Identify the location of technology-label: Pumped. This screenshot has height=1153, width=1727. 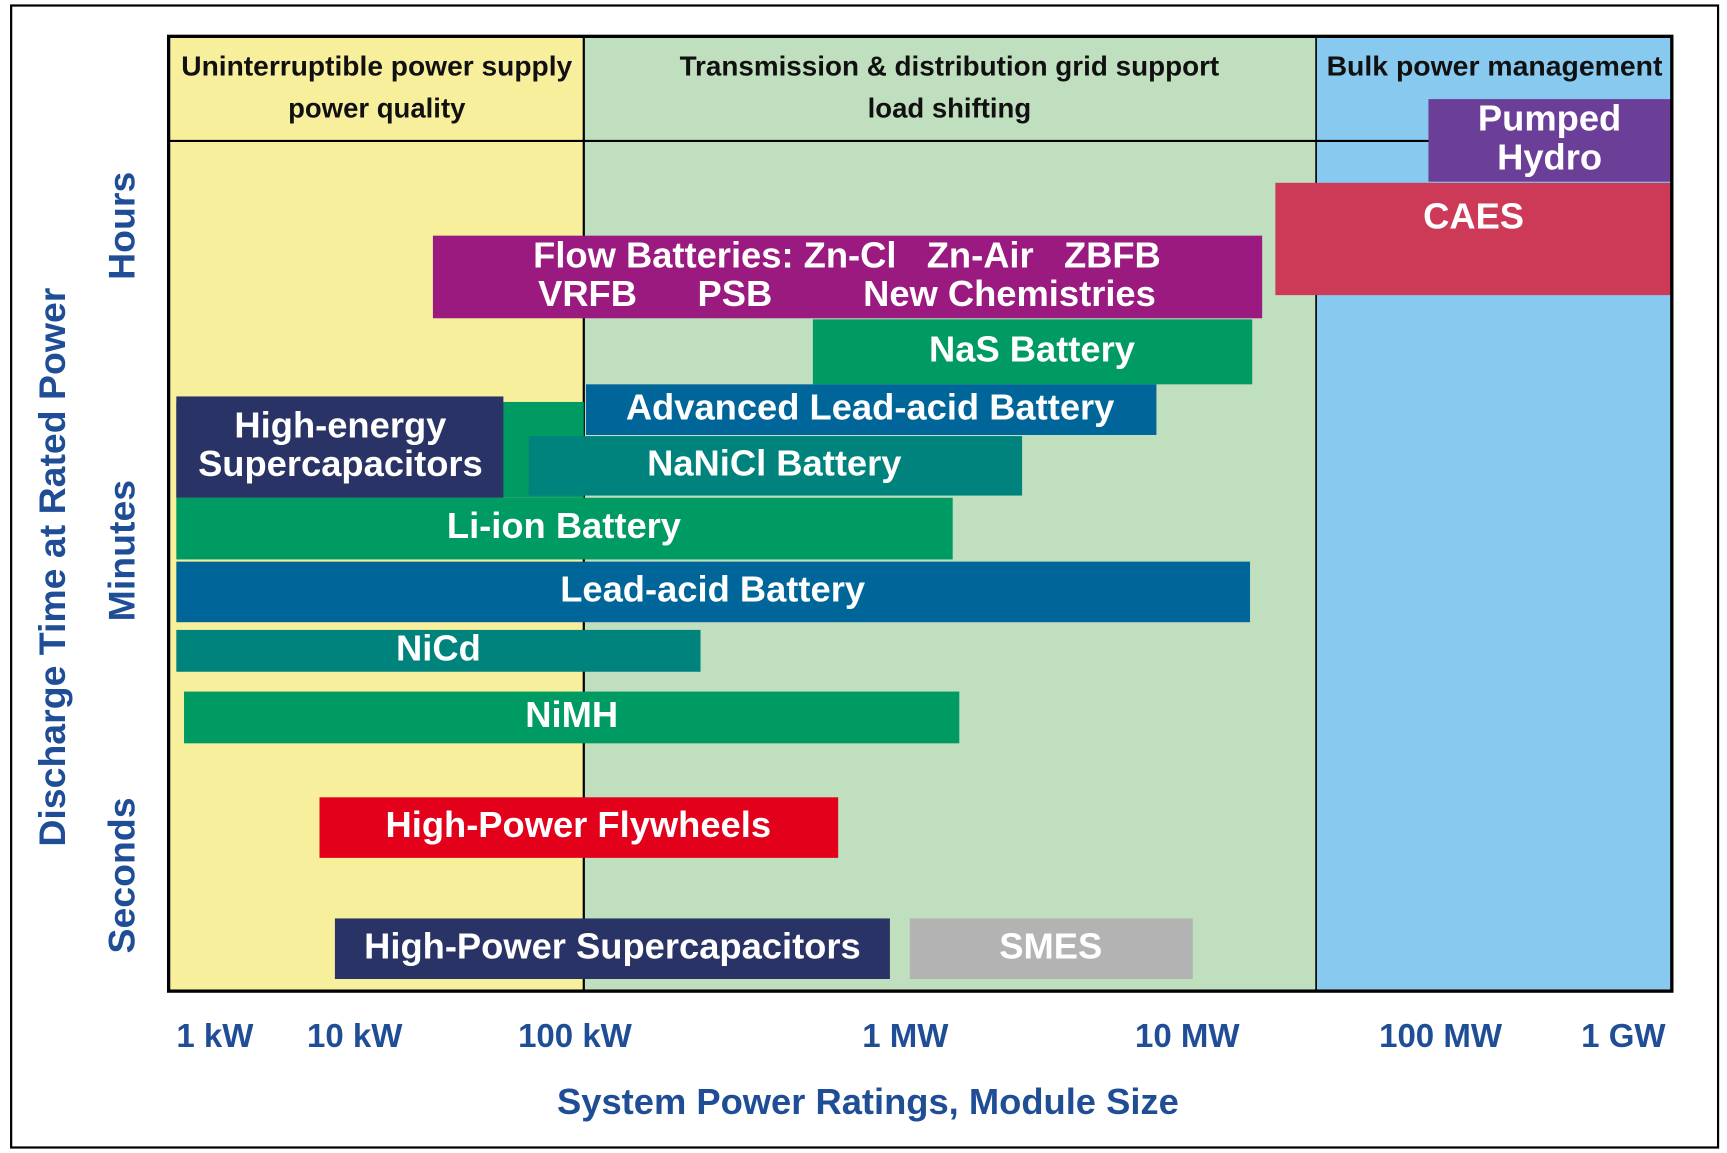
(1549, 118).